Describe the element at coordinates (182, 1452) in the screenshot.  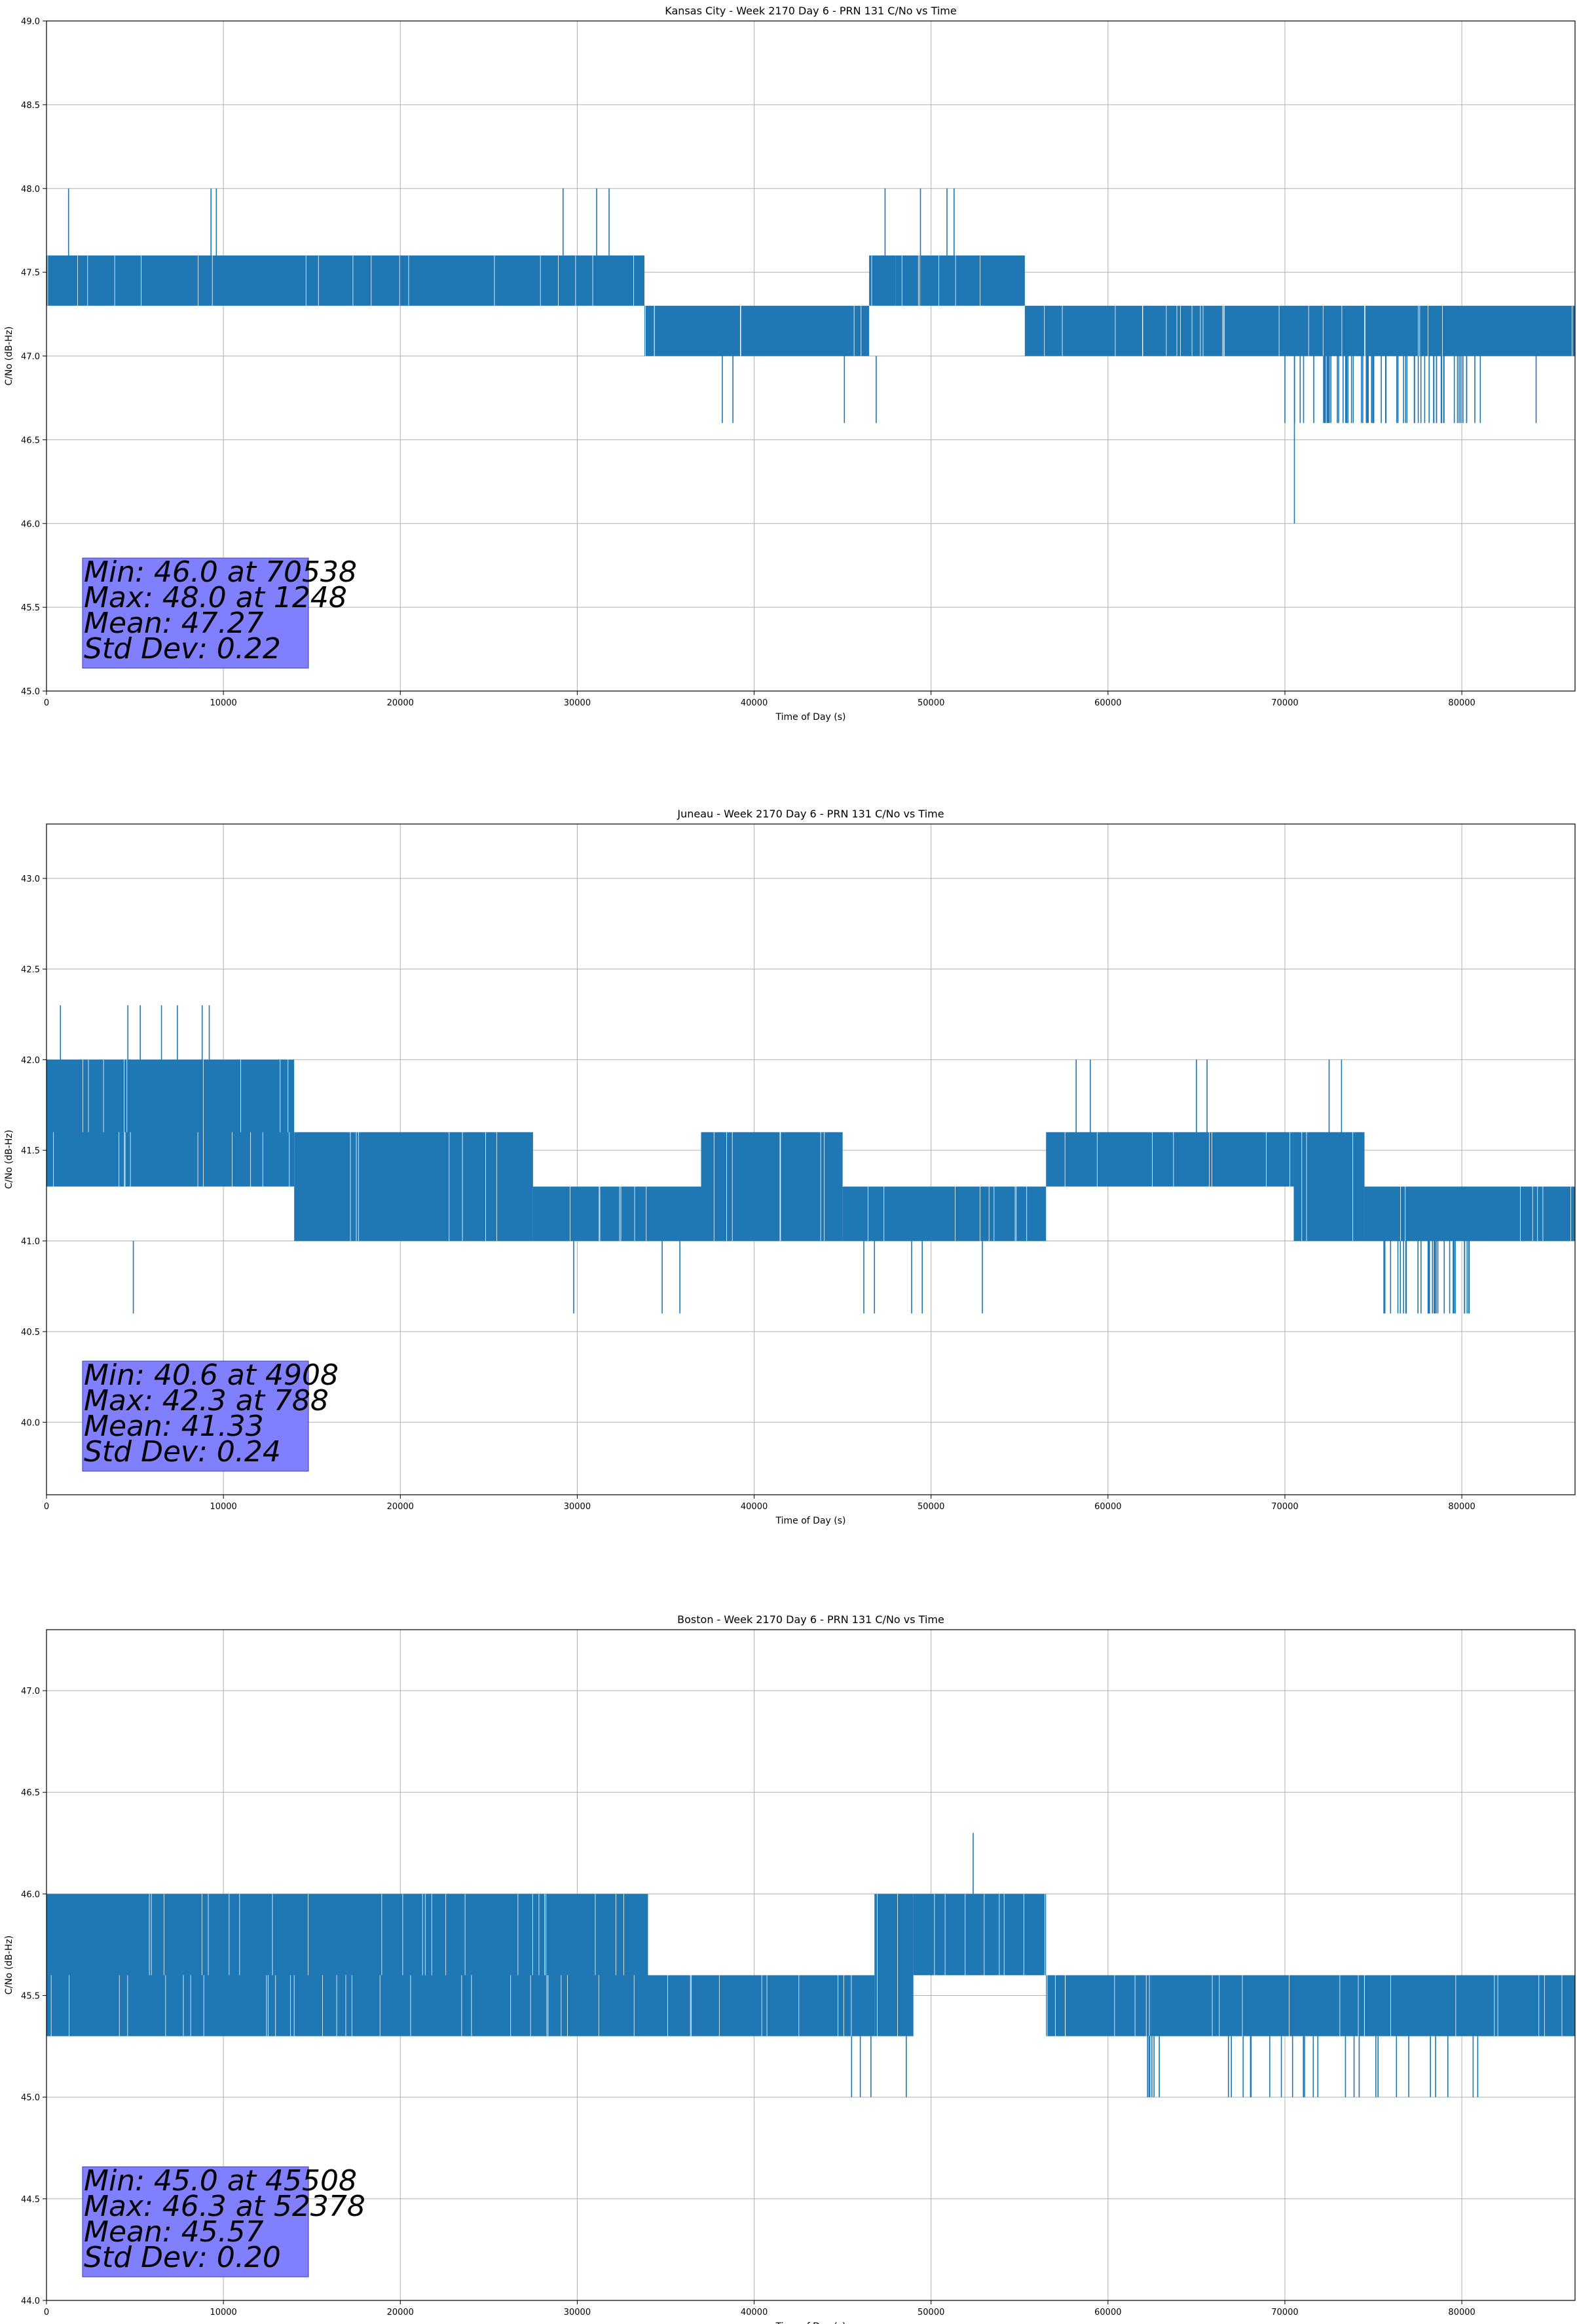
I see `stats-std-text: Std Dev: 0.24` at that location.